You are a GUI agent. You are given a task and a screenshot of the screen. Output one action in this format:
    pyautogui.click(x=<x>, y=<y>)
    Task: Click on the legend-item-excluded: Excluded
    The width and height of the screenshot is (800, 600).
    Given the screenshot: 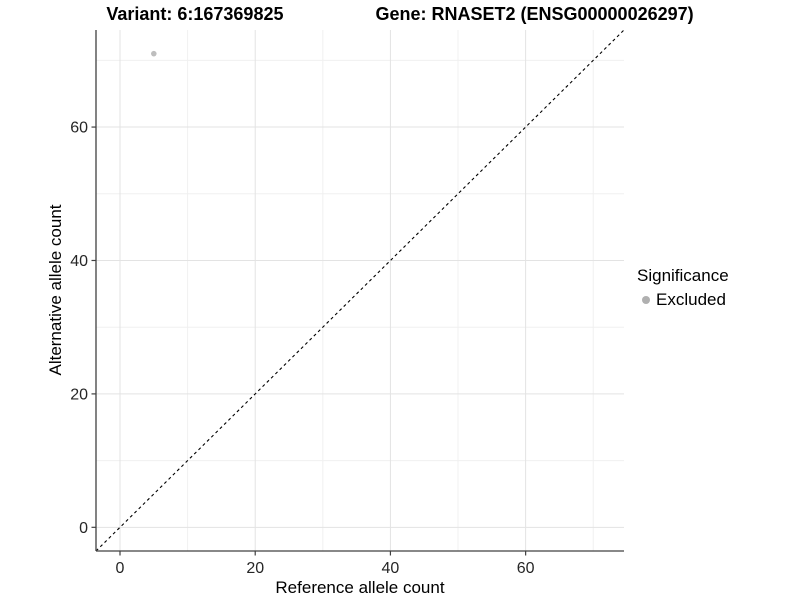 What is the action you would take?
    pyautogui.click(x=685, y=300)
    